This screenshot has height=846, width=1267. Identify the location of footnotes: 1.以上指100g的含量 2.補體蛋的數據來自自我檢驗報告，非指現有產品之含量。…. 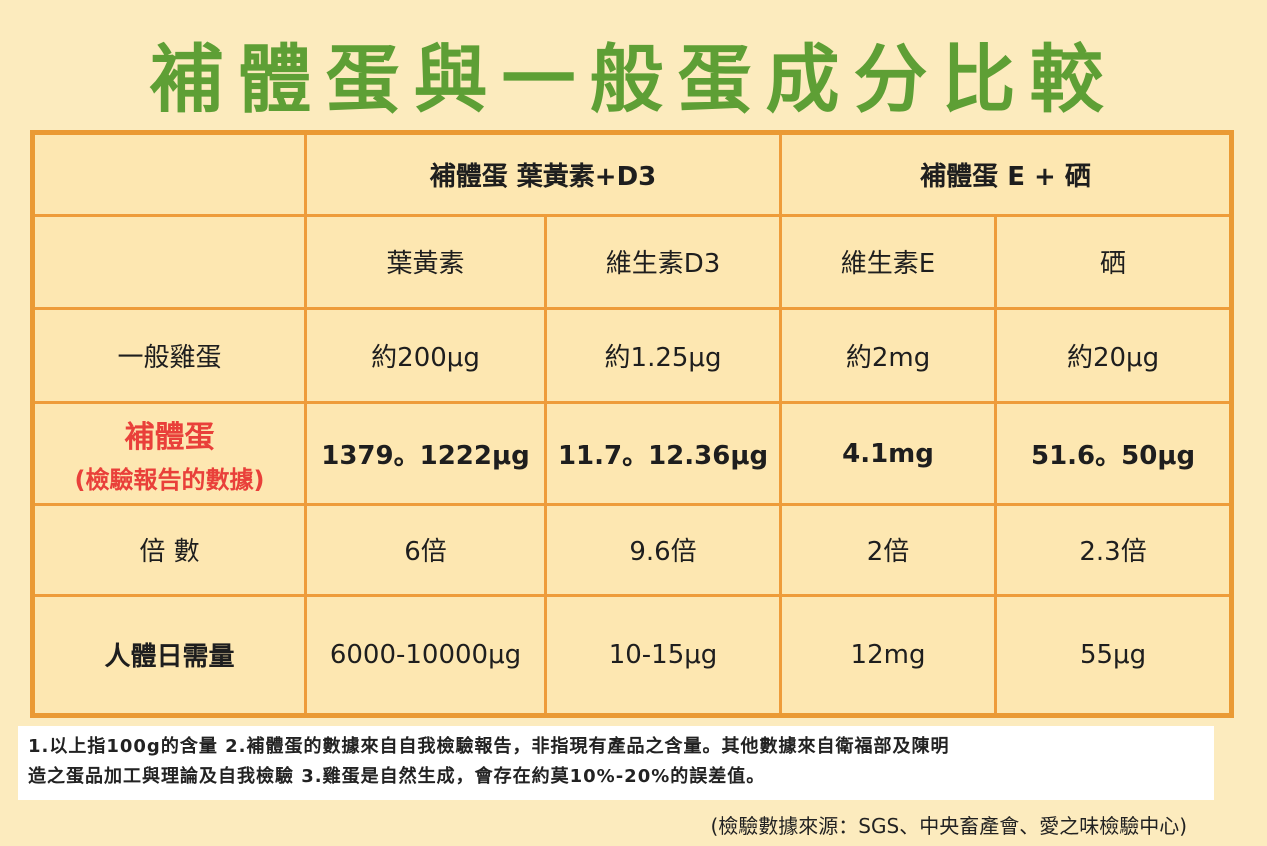
(616, 763).